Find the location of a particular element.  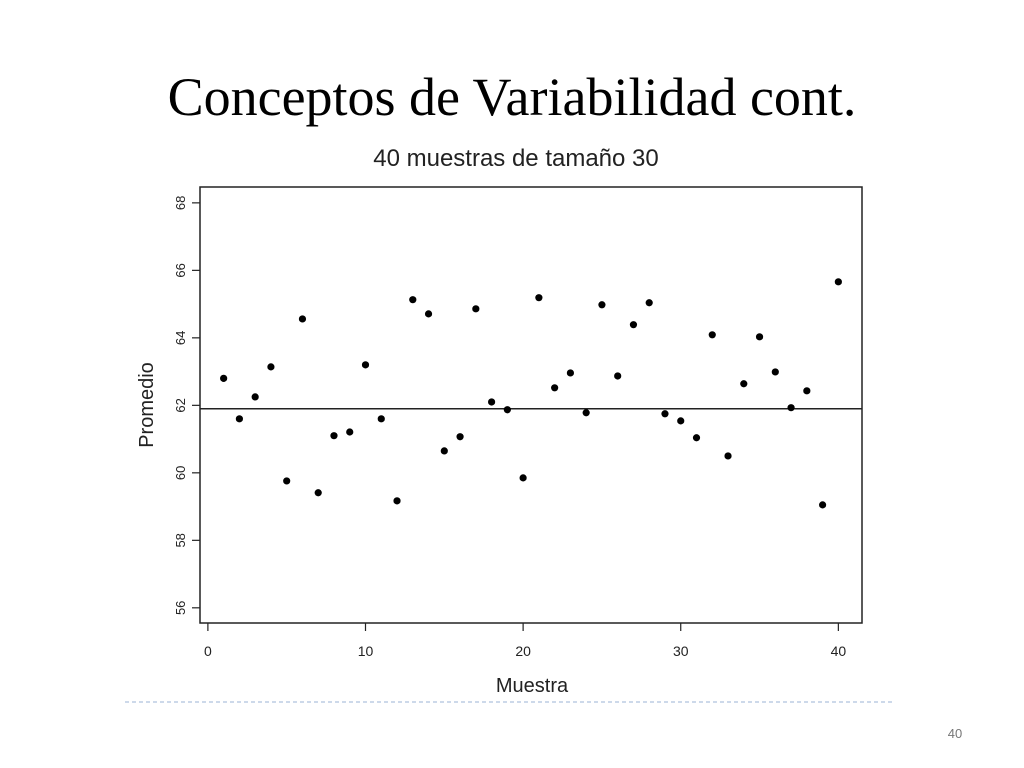

y-tick-label: 58 is located at coordinates (180, 540).